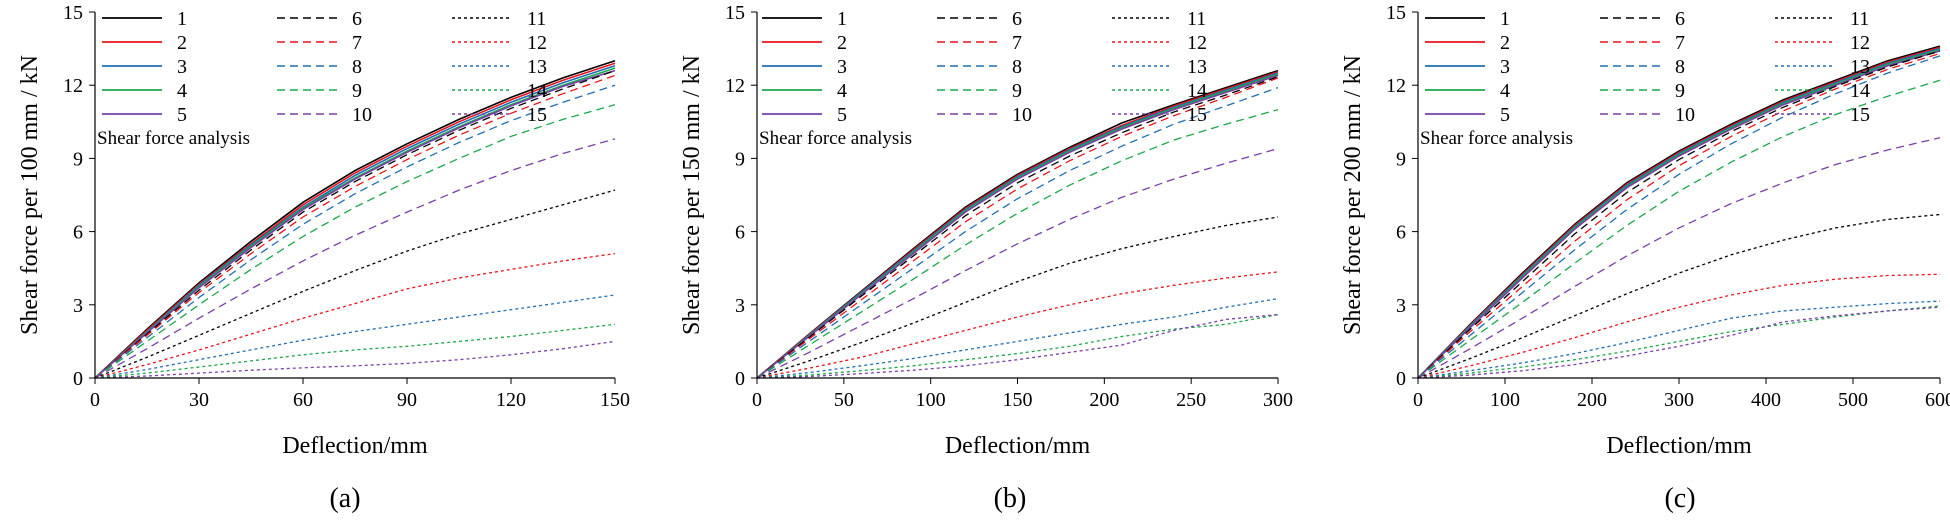 This screenshot has width=1950, height=530. Describe the element at coordinates (1196, 19) in the screenshot. I see `legend-label-11: 11` at that location.